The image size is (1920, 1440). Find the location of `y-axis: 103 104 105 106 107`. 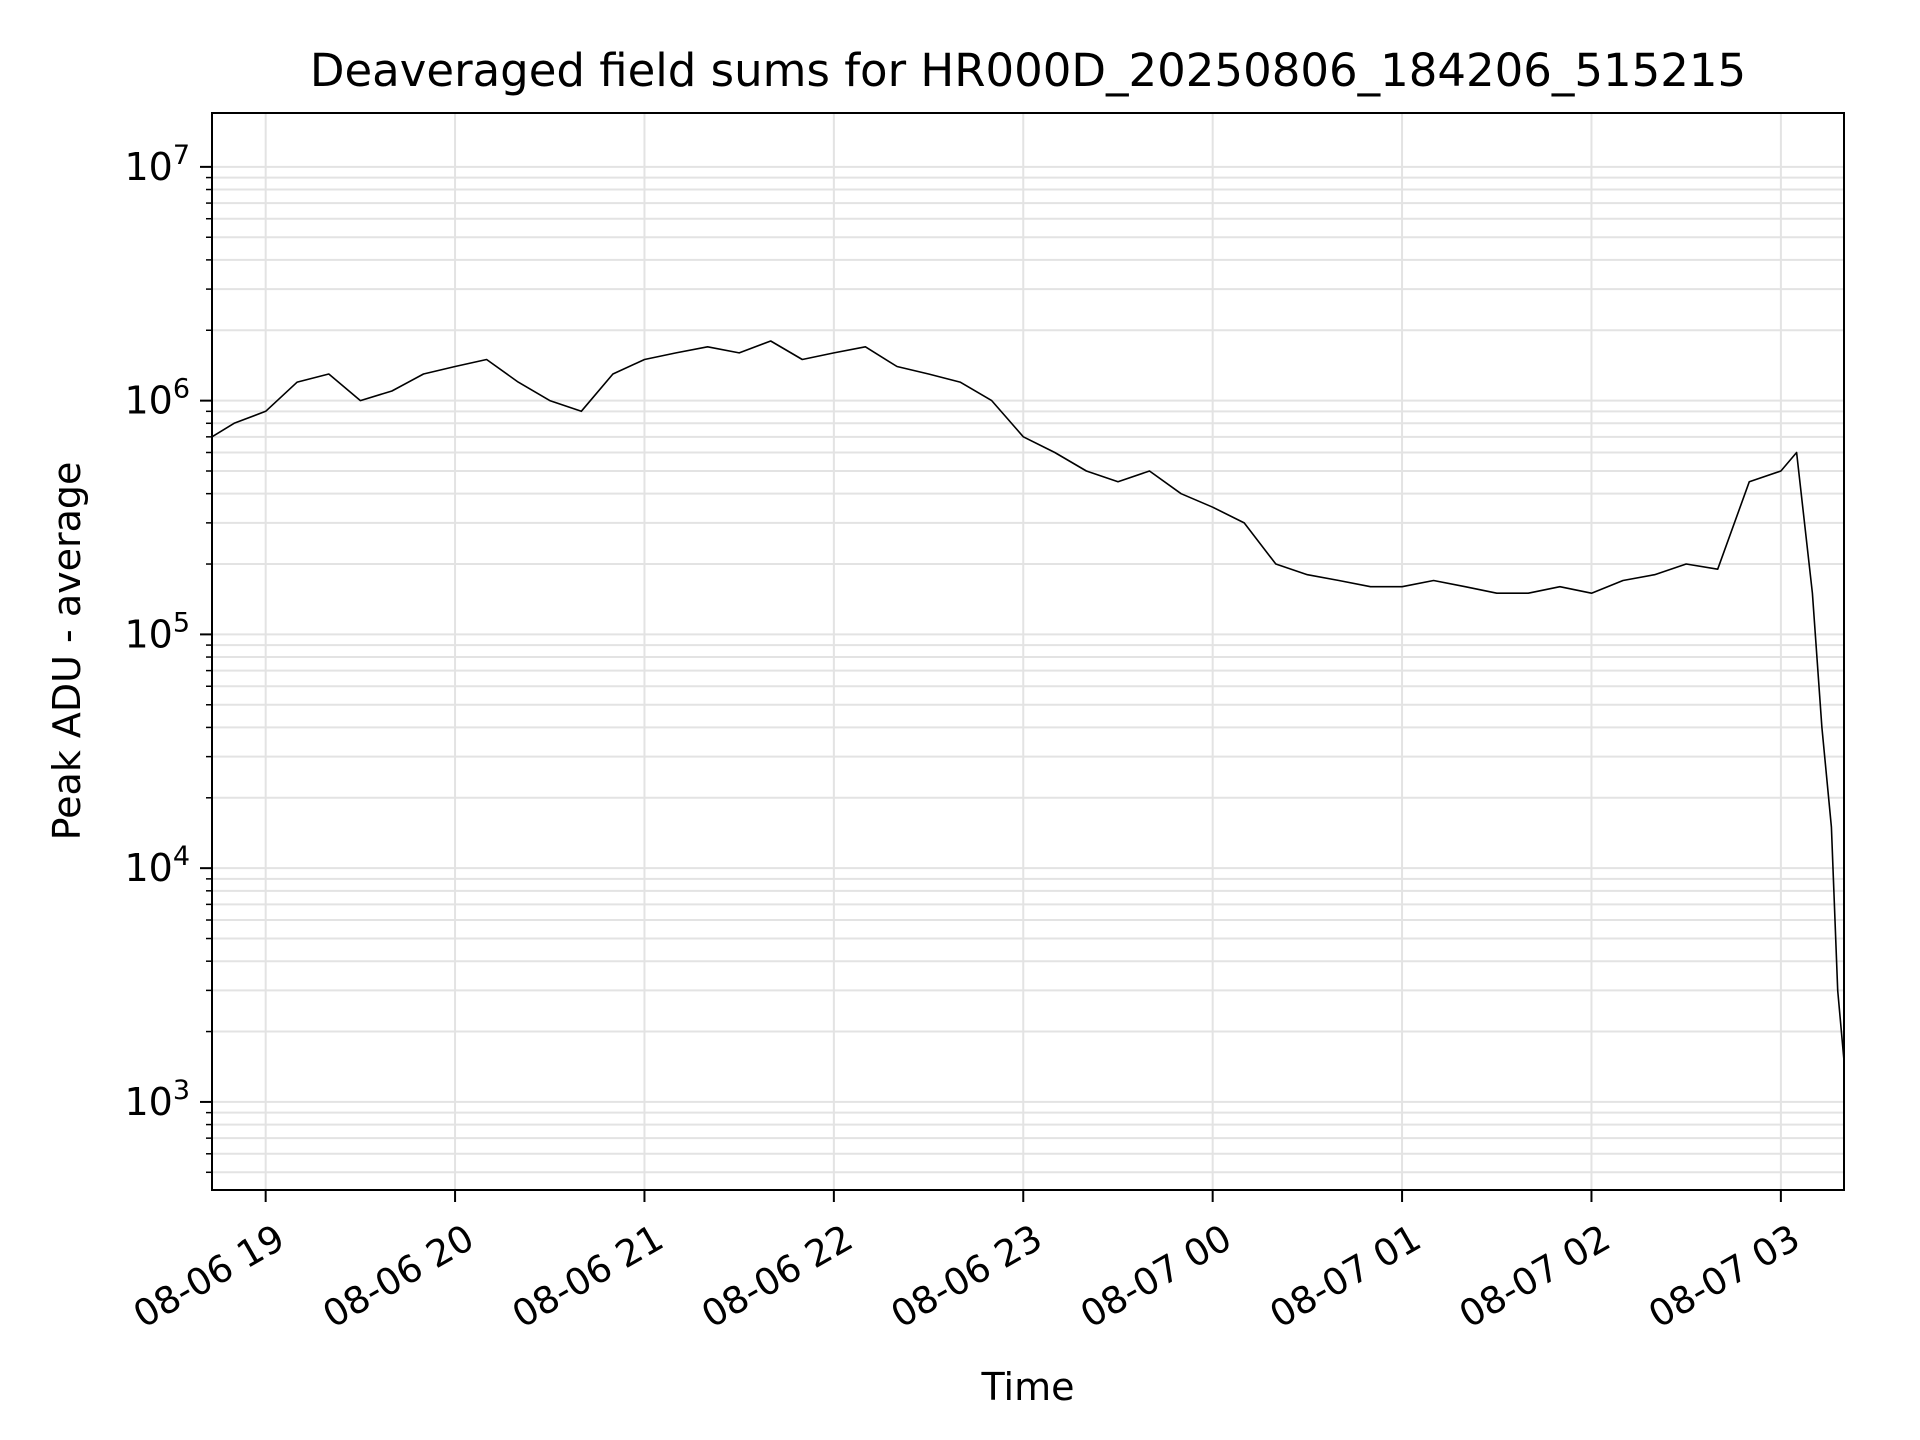

y-axis: 103 104 105 106 107 is located at coordinates (168, 657).